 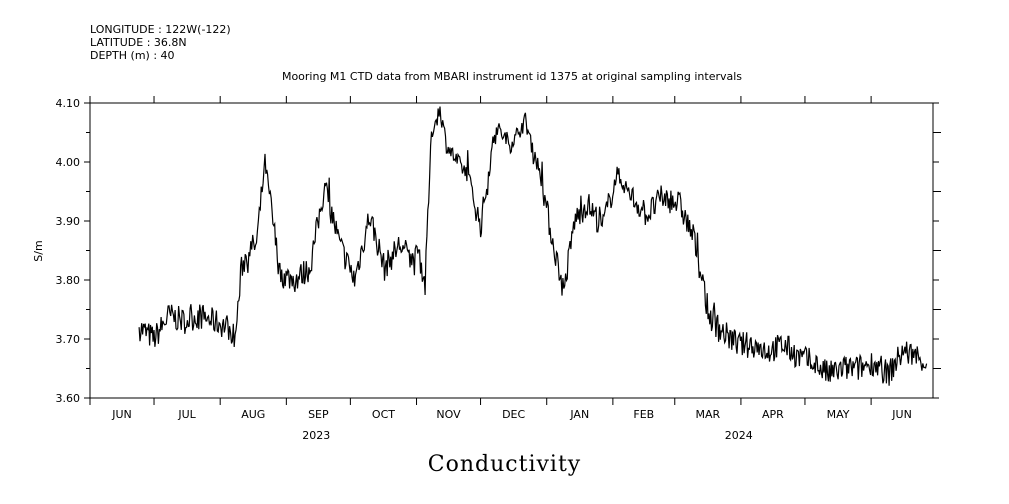 I want to click on y-tick-label: 3.70, so click(x=68, y=339).